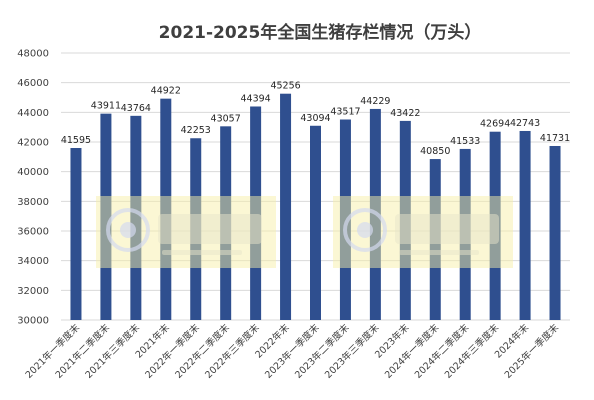  I want to click on data-label: 43911, so click(106, 106).